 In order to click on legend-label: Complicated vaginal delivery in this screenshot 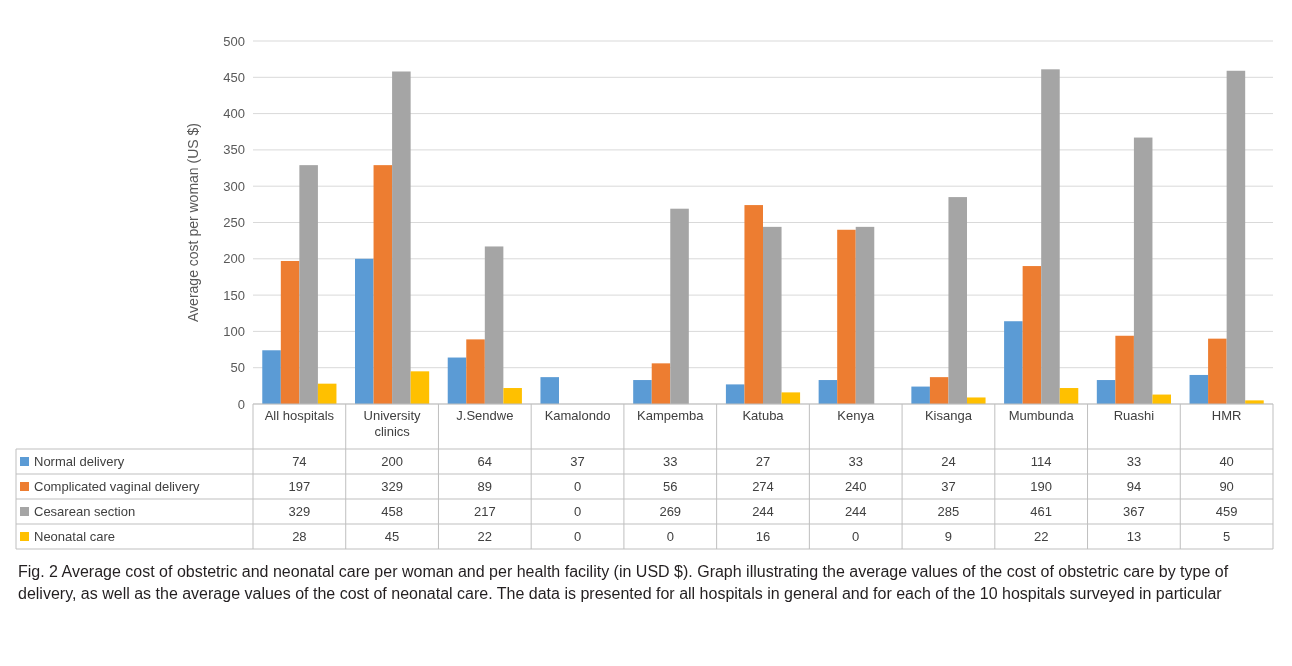, I will do `click(117, 486)`.